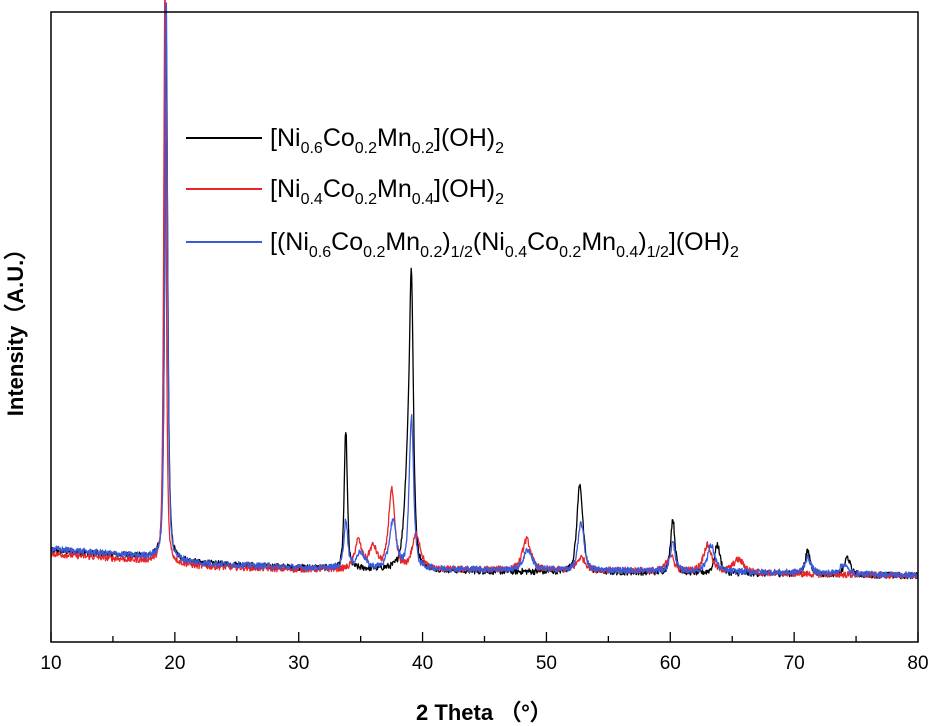  I want to click on x-axis-ticks: 10 20 30 40 50 60 70 80, so click(484, 653).